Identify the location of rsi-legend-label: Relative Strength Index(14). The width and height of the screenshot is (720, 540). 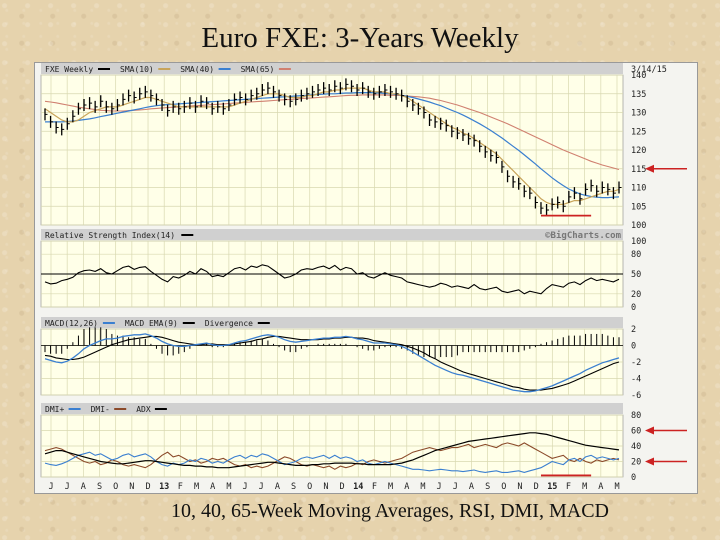
(110, 235).